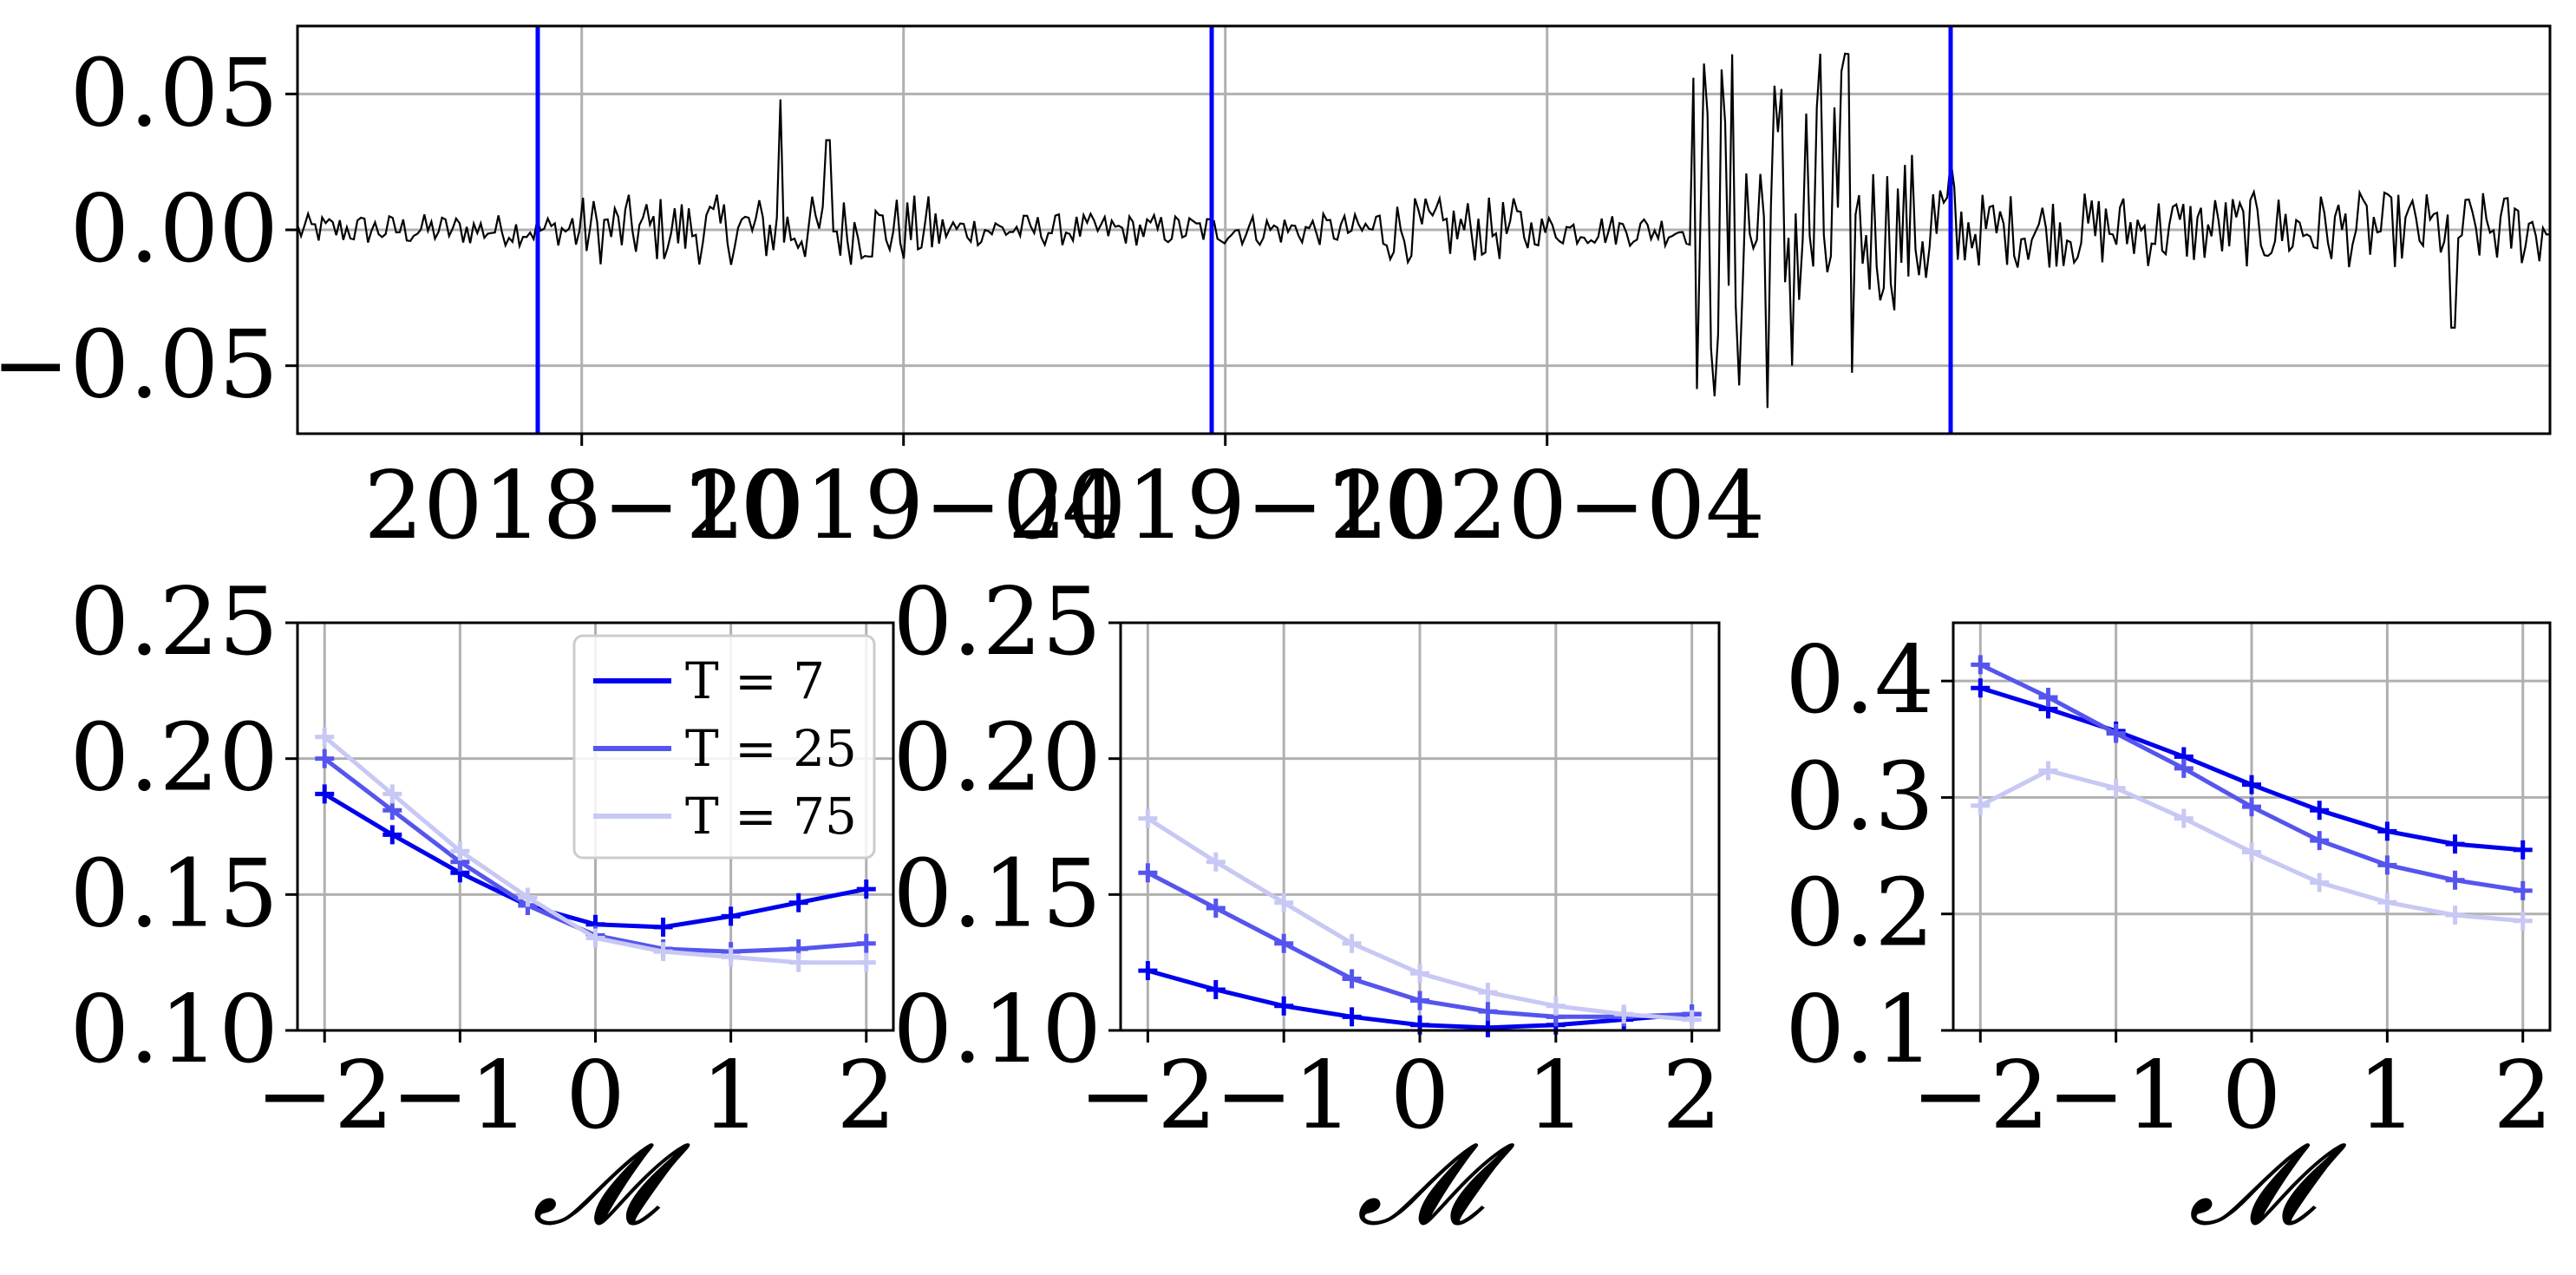 Image resolution: width=2576 pixels, height=1275 pixels. Describe the element at coordinates (174, 93) in the screenshot. I see `y-tick-label: 0.05` at that location.